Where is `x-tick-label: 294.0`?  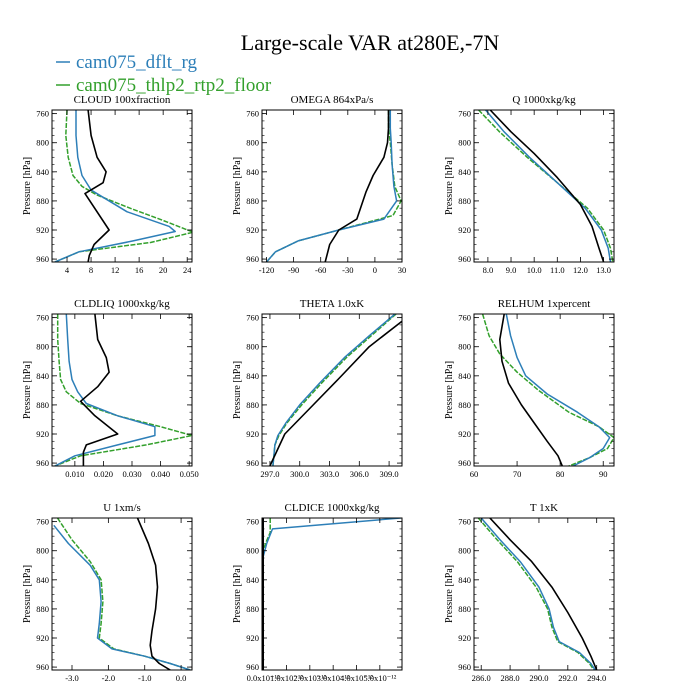 x-tick-label: 294.0 is located at coordinates (596, 678).